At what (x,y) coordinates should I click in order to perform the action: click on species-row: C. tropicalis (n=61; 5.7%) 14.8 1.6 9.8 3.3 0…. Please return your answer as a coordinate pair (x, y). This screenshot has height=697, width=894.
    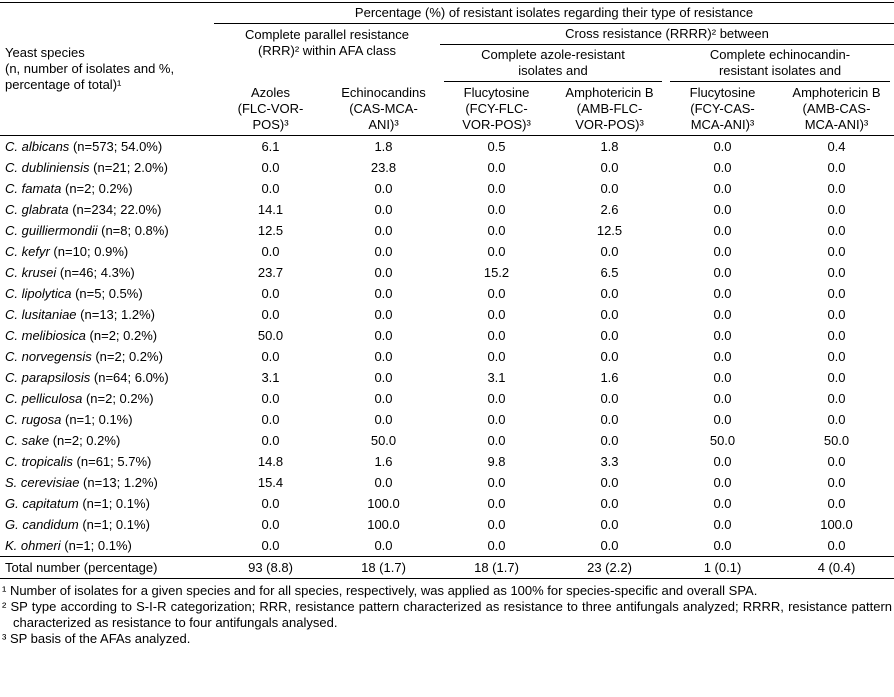
    Looking at the image, I should click on (447, 461).